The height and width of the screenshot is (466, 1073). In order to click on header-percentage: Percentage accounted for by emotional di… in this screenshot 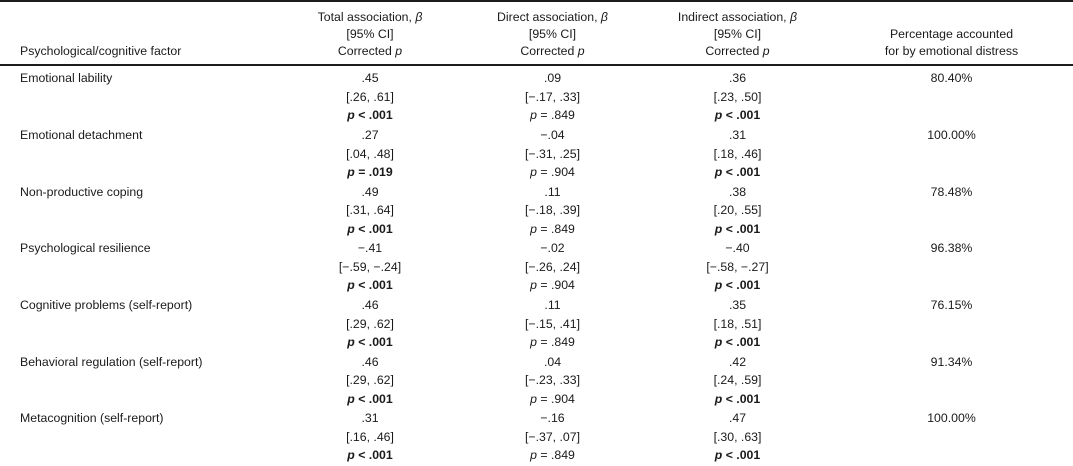, I will do `click(951, 34)`.